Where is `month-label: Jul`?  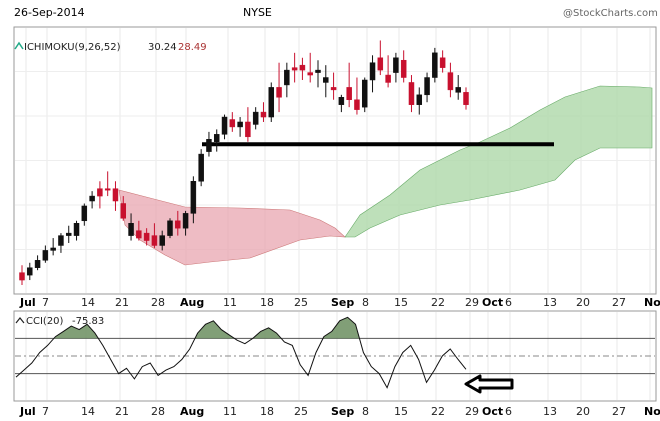
month-label: Jul is located at coordinates (27, 302).